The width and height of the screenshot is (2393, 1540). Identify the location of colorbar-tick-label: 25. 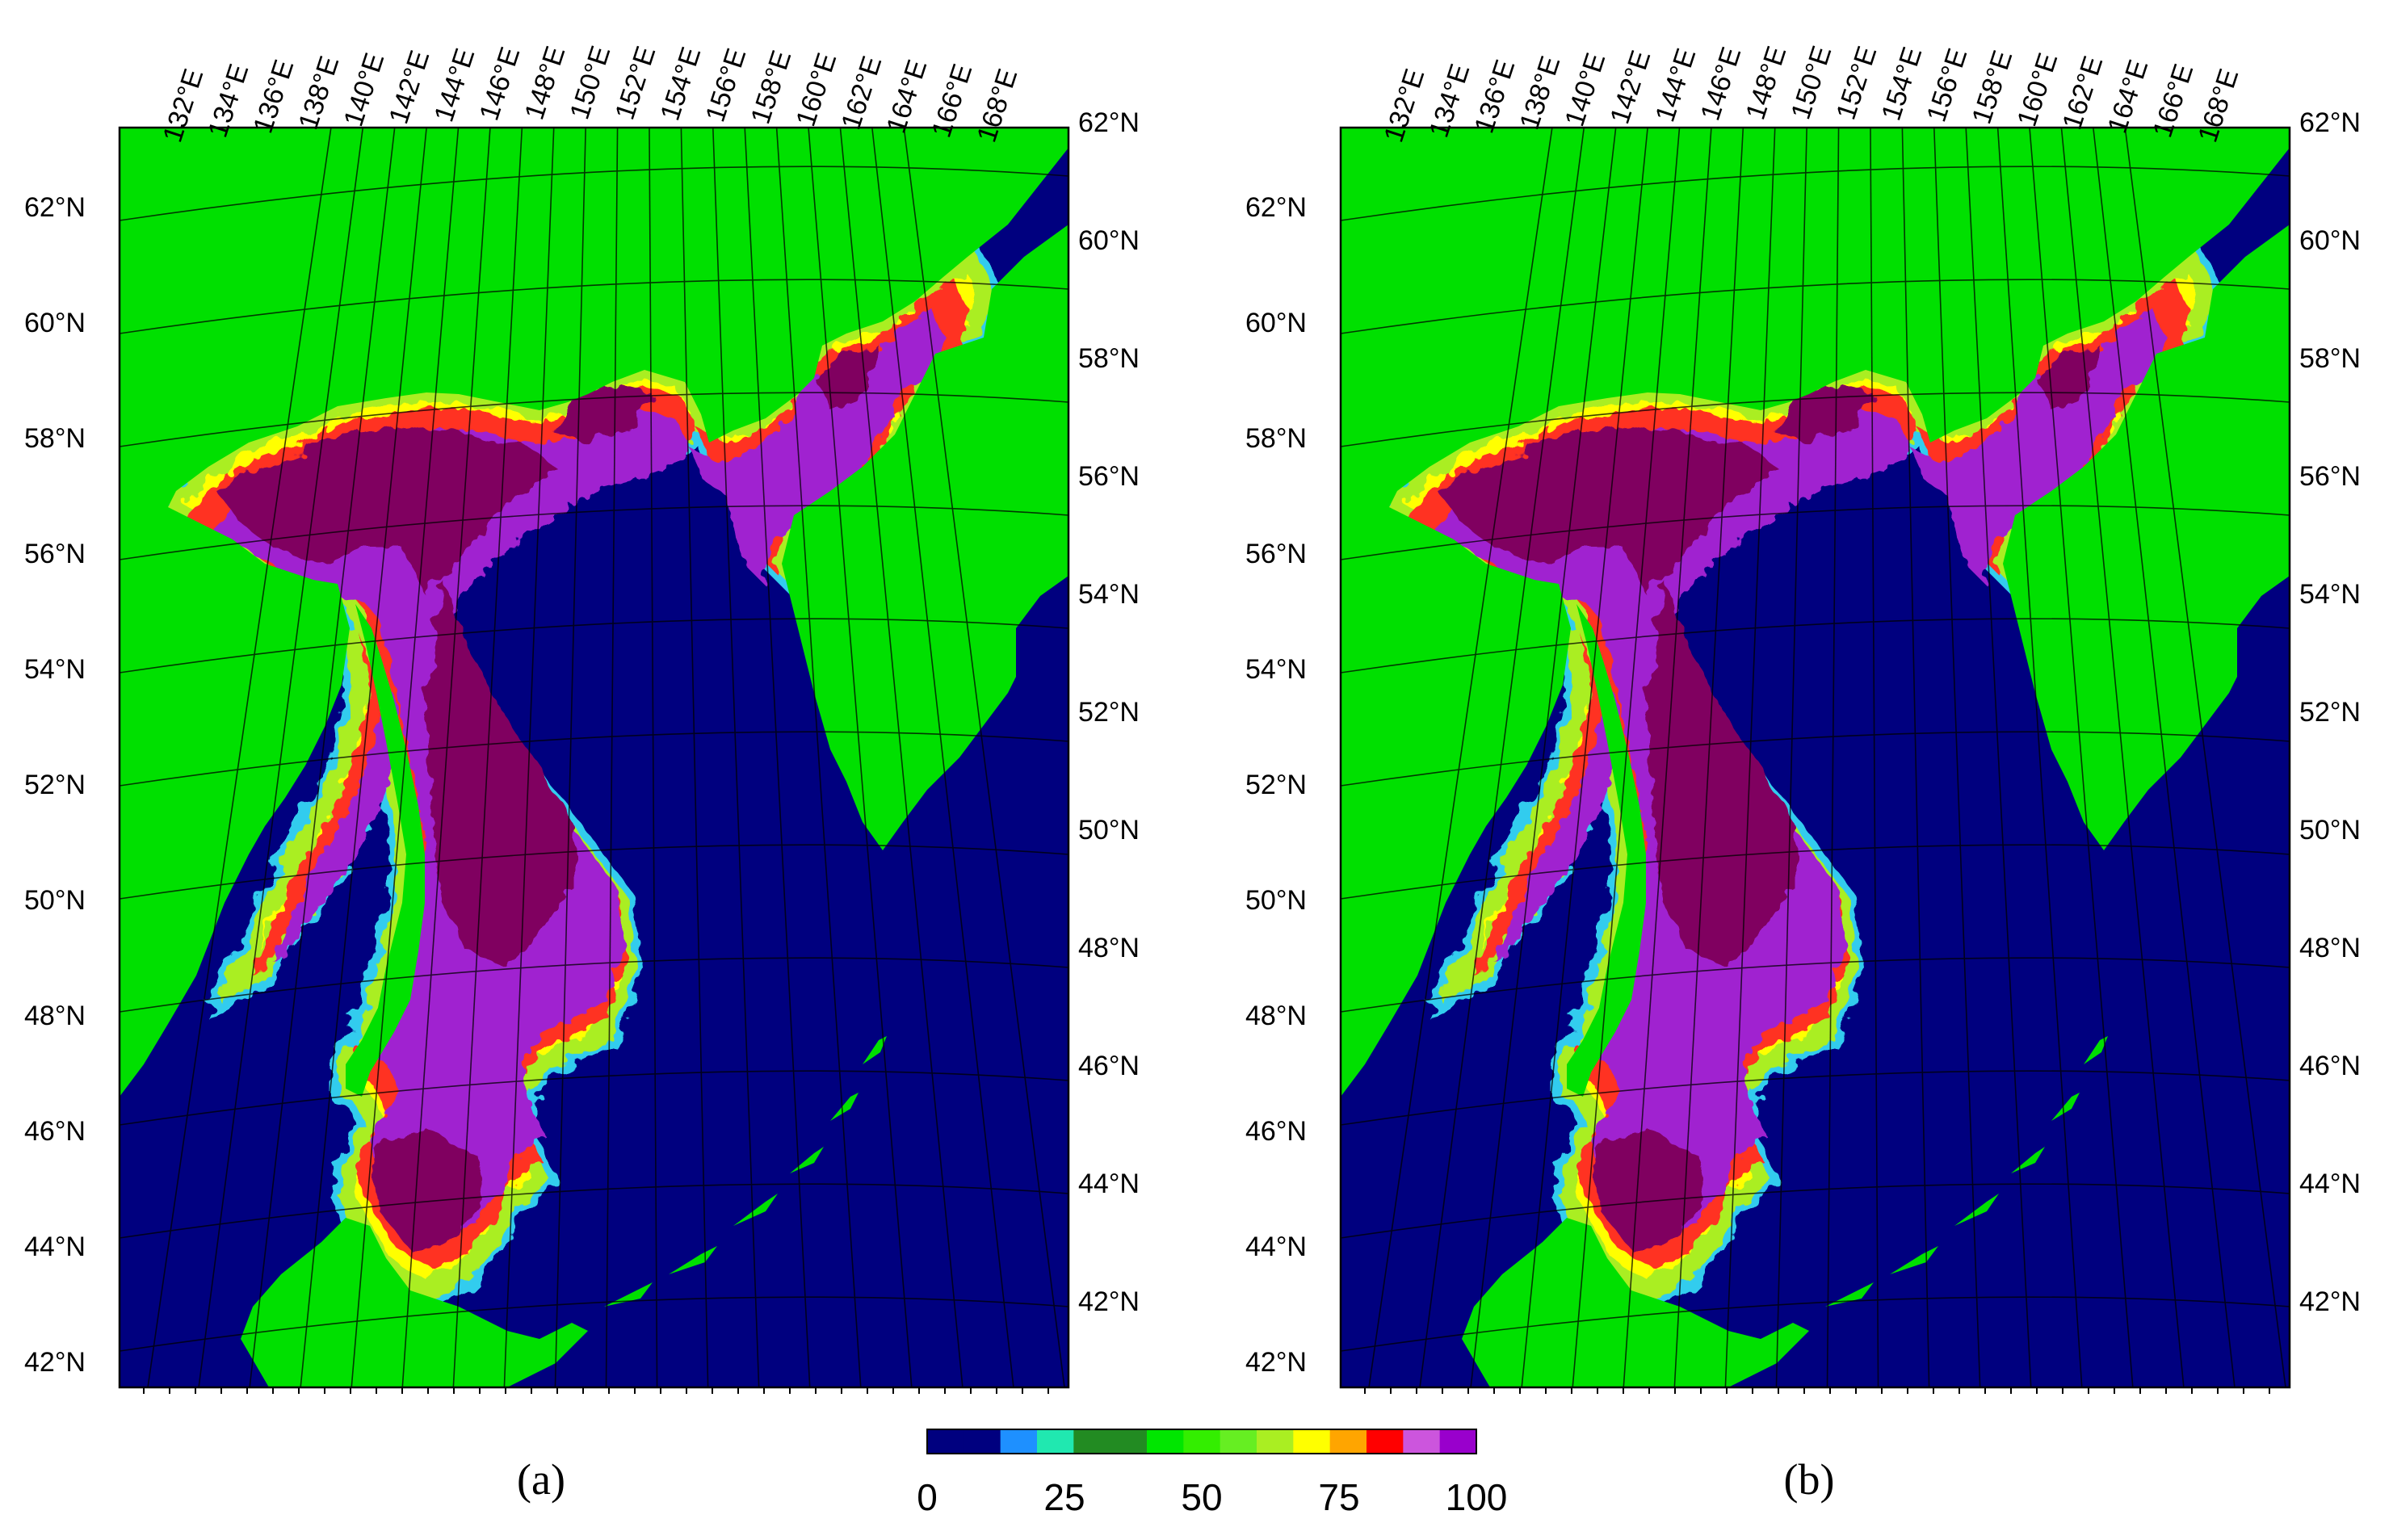
(1064, 1497).